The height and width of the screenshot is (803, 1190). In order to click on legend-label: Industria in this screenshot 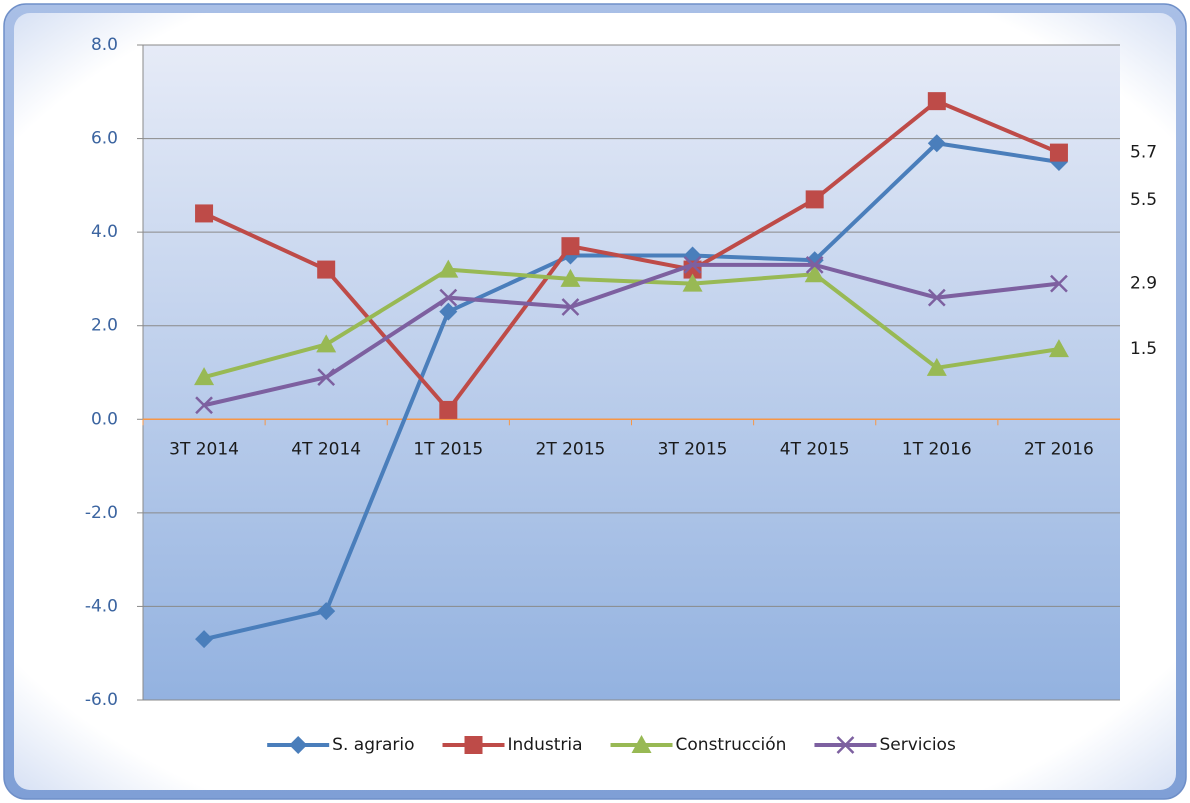, I will do `click(545, 745)`.